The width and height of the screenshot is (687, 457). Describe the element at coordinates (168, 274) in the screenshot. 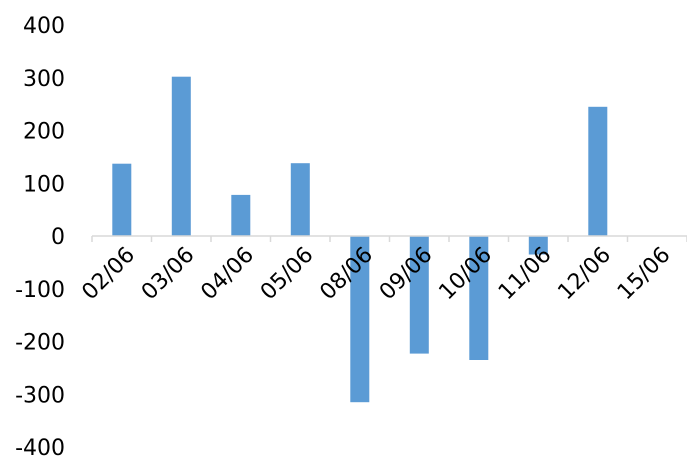

I see `x-tick-label: 03/06` at that location.